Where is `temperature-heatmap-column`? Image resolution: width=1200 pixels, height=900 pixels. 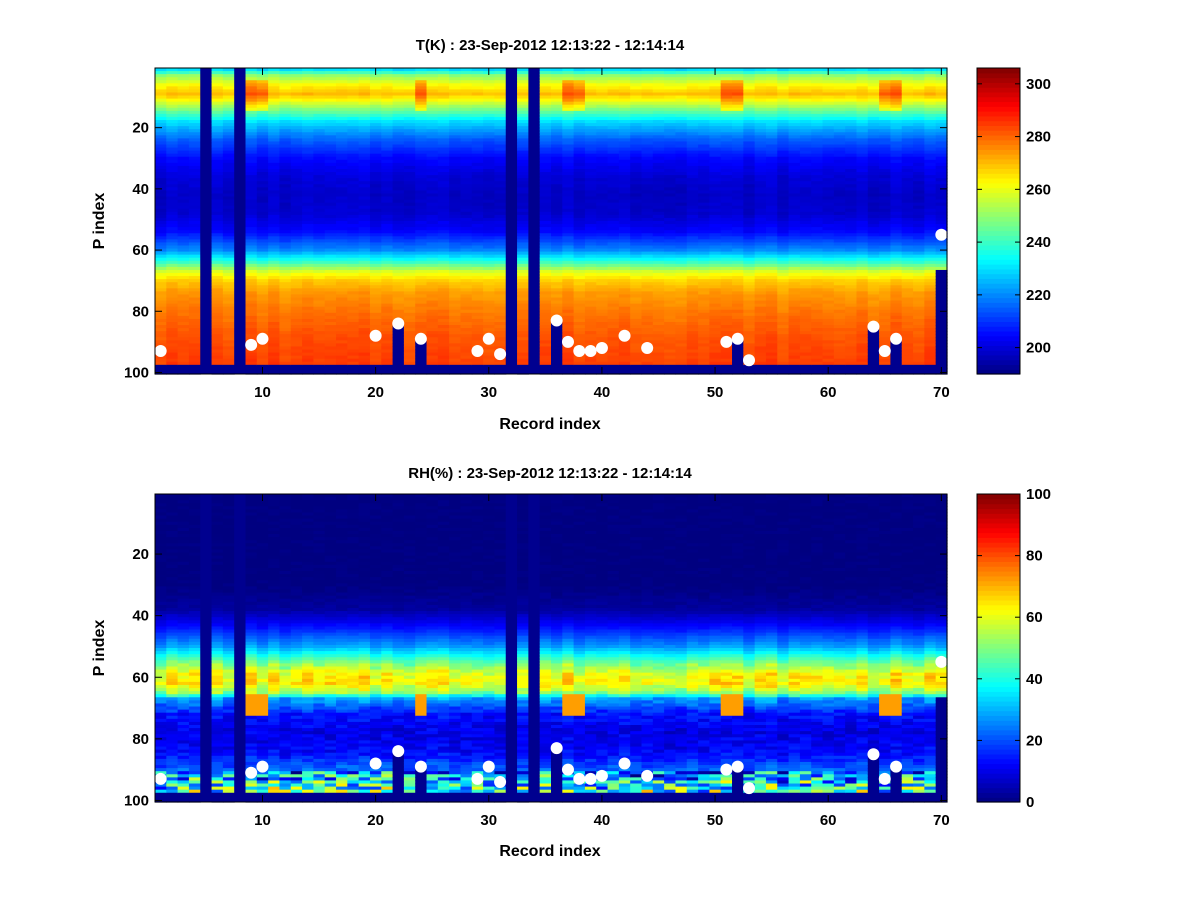
temperature-heatmap-column is located at coordinates (330, 221).